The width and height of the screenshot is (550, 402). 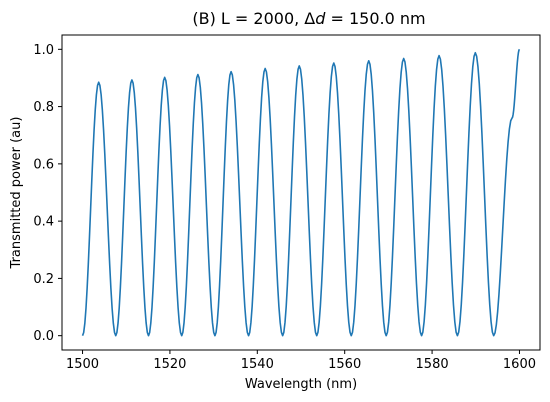 What do you see at coordinates (43, 164) in the screenshot?
I see `y-tick-label: 0.6` at bounding box center [43, 164].